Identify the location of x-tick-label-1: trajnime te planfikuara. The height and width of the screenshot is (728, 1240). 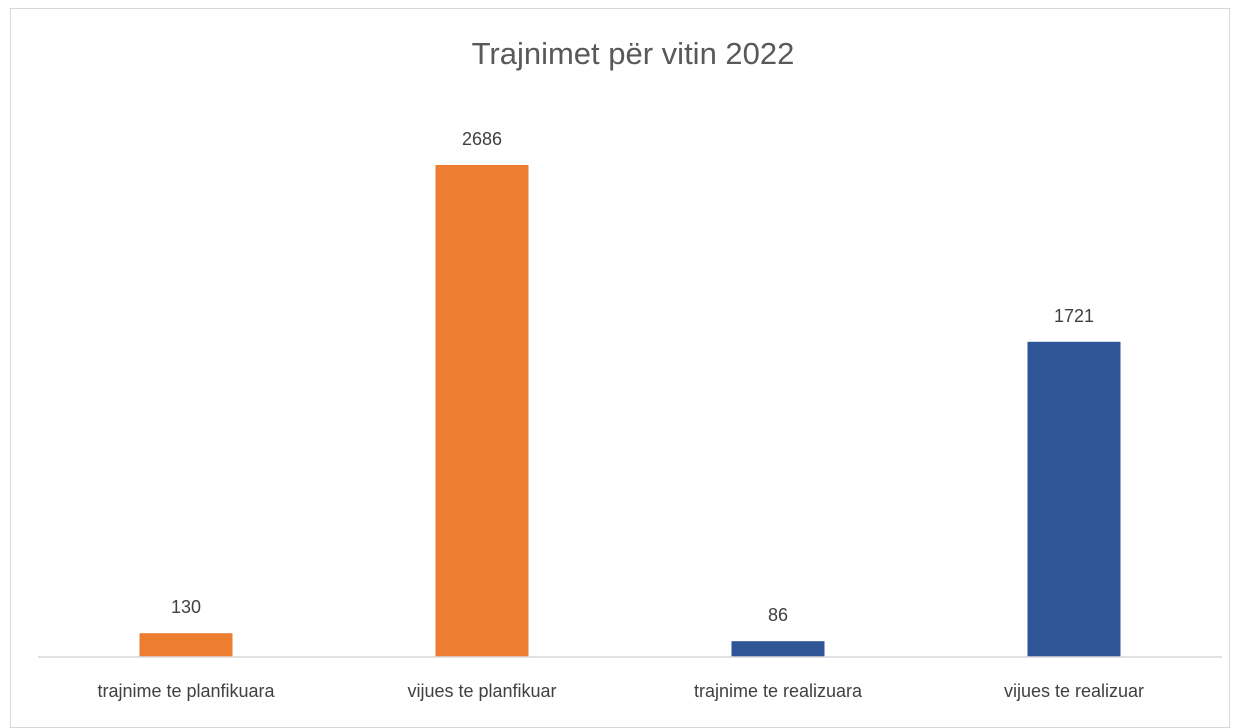
(186, 691).